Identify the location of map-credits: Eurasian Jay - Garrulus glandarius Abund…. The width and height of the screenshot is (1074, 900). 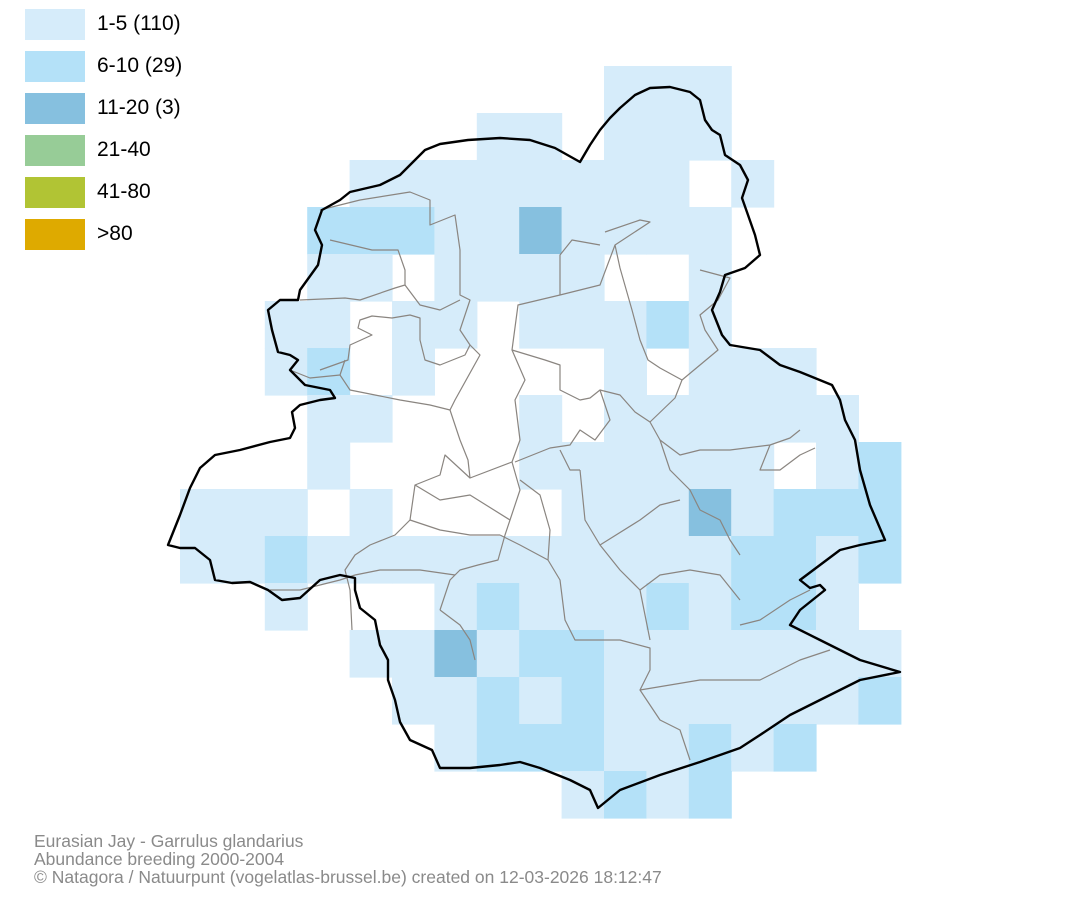
(348, 859).